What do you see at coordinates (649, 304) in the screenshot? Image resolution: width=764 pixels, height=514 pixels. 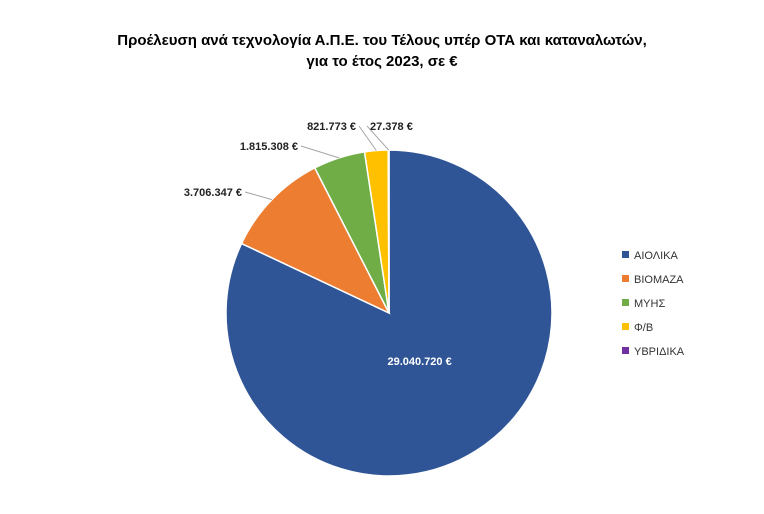 I see `legend-label-3: ΜΥΗΣ` at bounding box center [649, 304].